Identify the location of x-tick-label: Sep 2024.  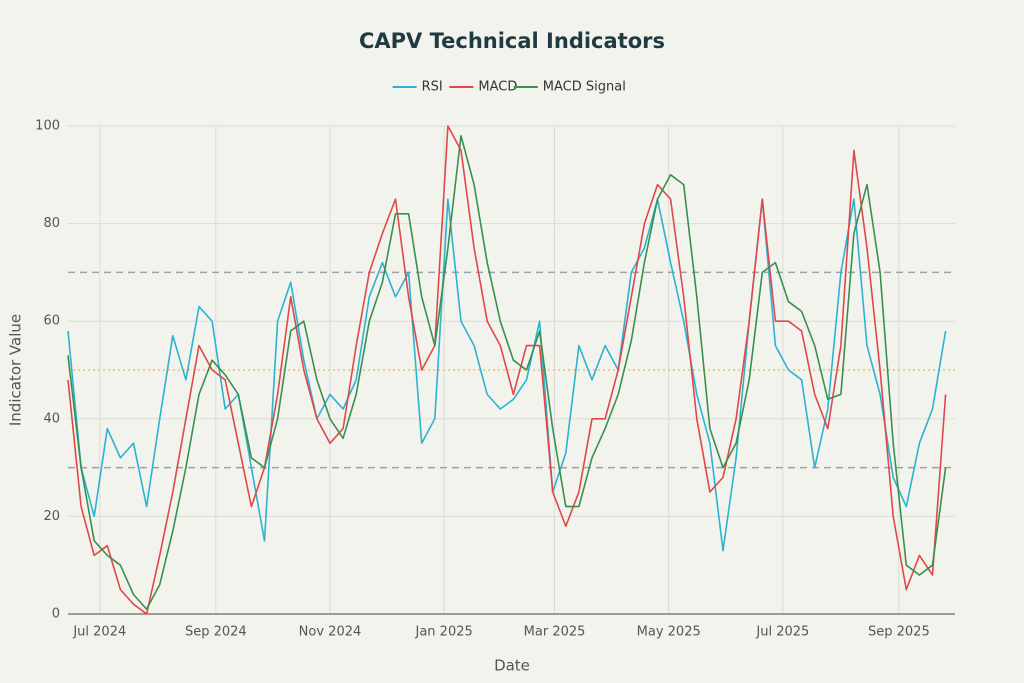
(216, 632).